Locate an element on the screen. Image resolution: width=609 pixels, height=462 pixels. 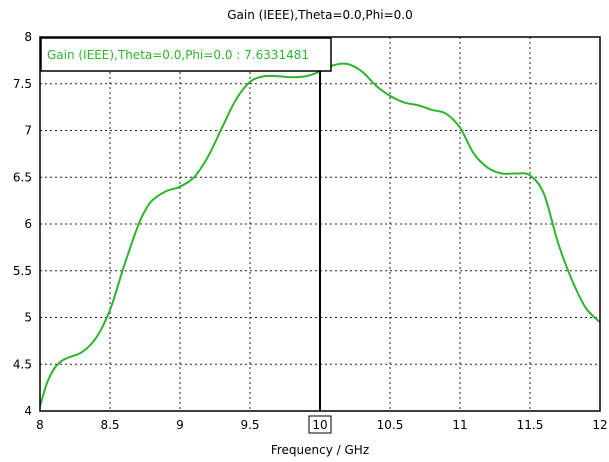
x-tick-label: 10.5 is located at coordinates (390, 425).